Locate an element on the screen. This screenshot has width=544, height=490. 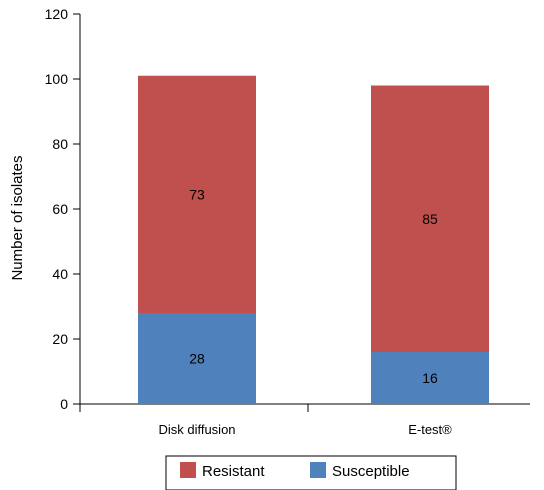
data-label: 85 is located at coordinates (430, 219).